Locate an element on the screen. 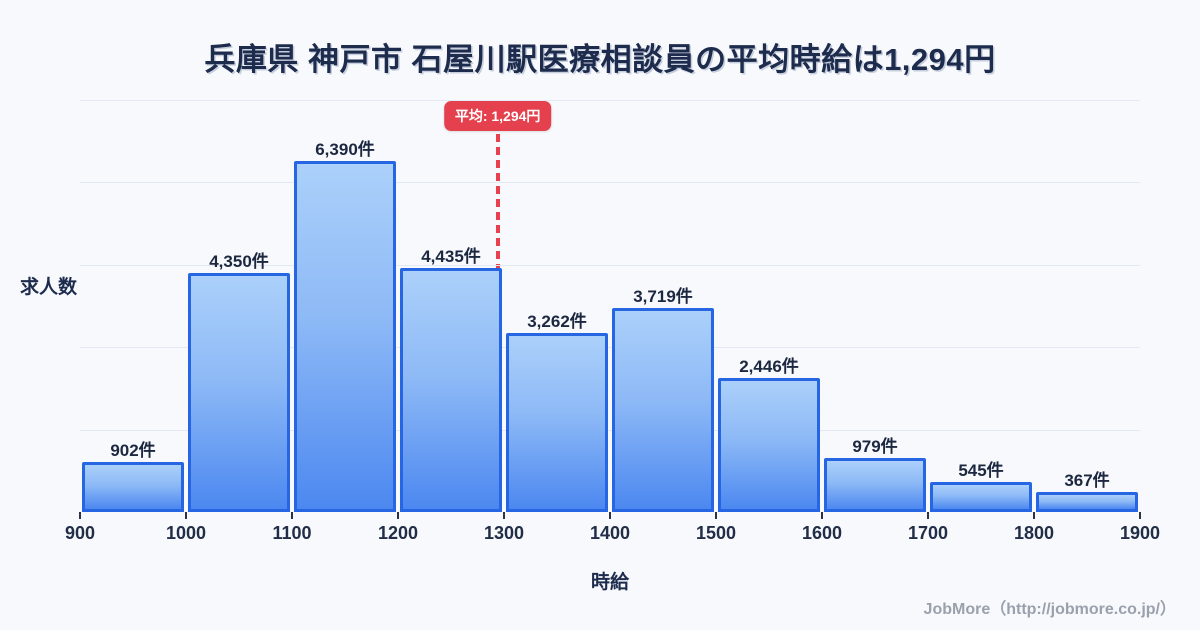 The width and height of the screenshot is (1200, 630). x-axis-tick-label: 1400 is located at coordinates (610, 533).